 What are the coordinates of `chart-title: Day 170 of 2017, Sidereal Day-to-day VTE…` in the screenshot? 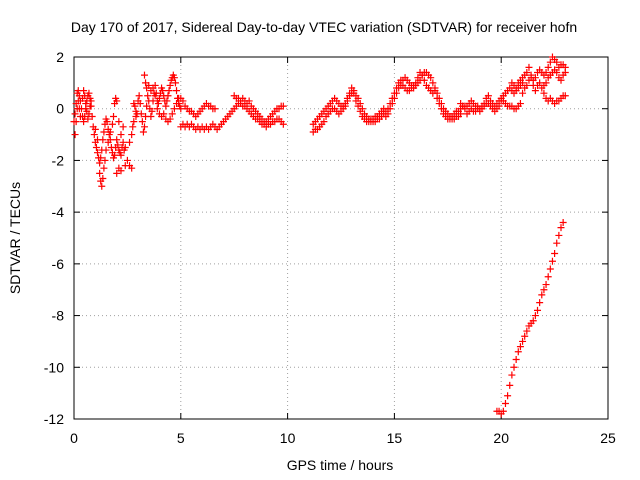 It's located at (324, 27).